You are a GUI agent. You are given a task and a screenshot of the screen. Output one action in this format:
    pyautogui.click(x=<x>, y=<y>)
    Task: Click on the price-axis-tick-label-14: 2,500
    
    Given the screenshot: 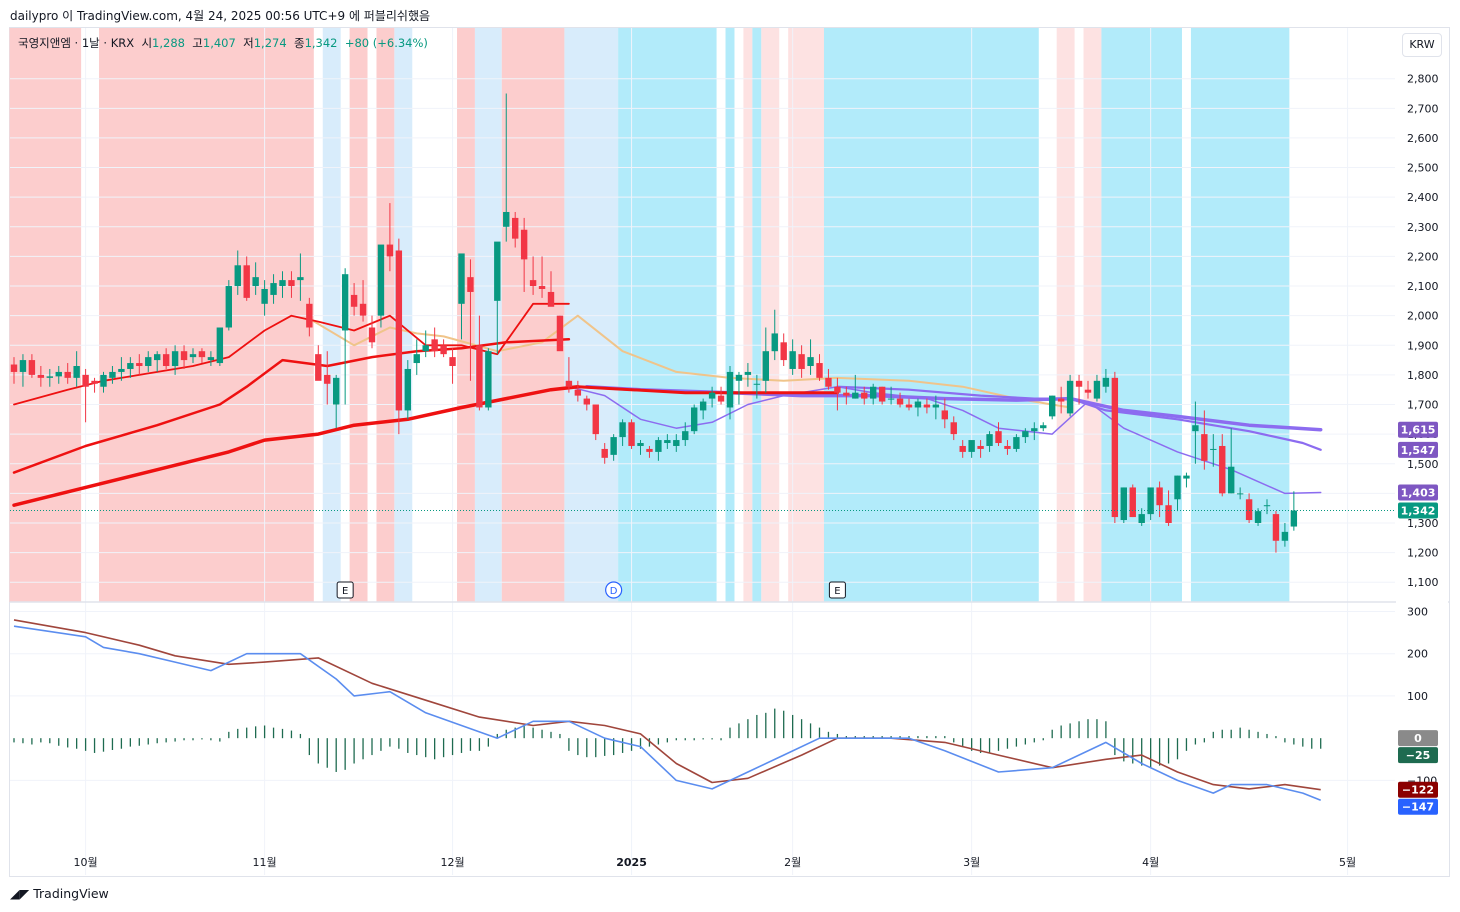 What is the action you would take?
    pyautogui.click(x=1423, y=168)
    